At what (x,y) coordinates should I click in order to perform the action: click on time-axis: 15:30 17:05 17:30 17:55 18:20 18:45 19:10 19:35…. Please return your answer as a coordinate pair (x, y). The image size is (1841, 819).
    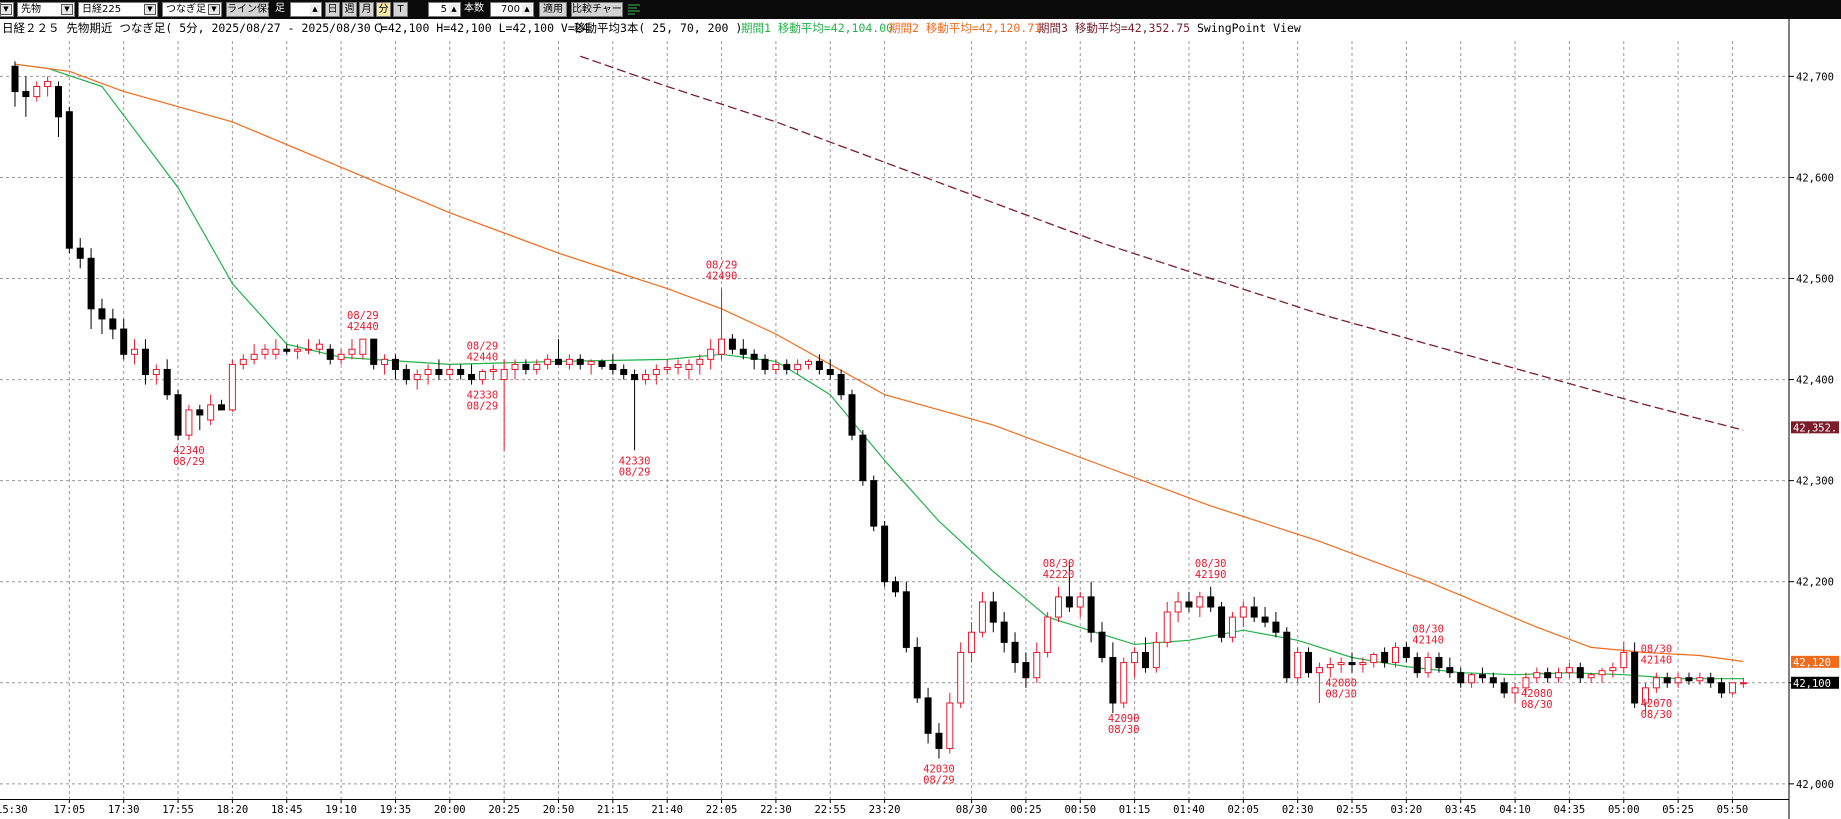
    Looking at the image, I should click on (874, 807).